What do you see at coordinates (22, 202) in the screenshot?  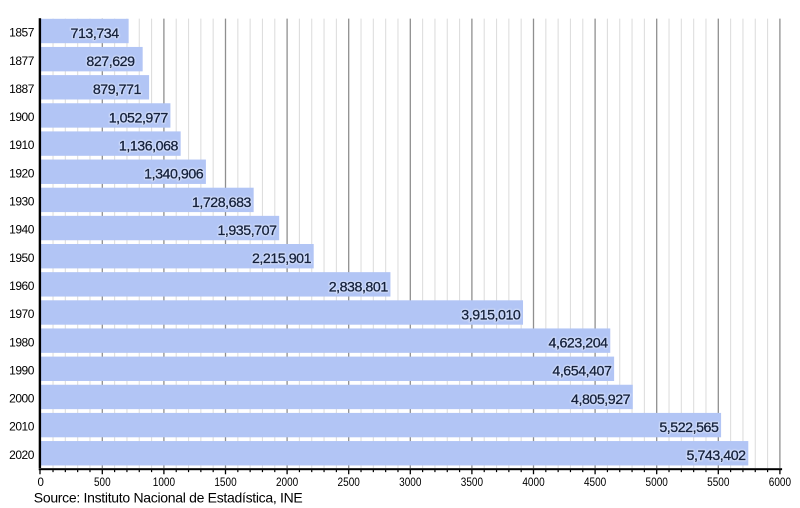 I see `svg-text: 1930` at bounding box center [22, 202].